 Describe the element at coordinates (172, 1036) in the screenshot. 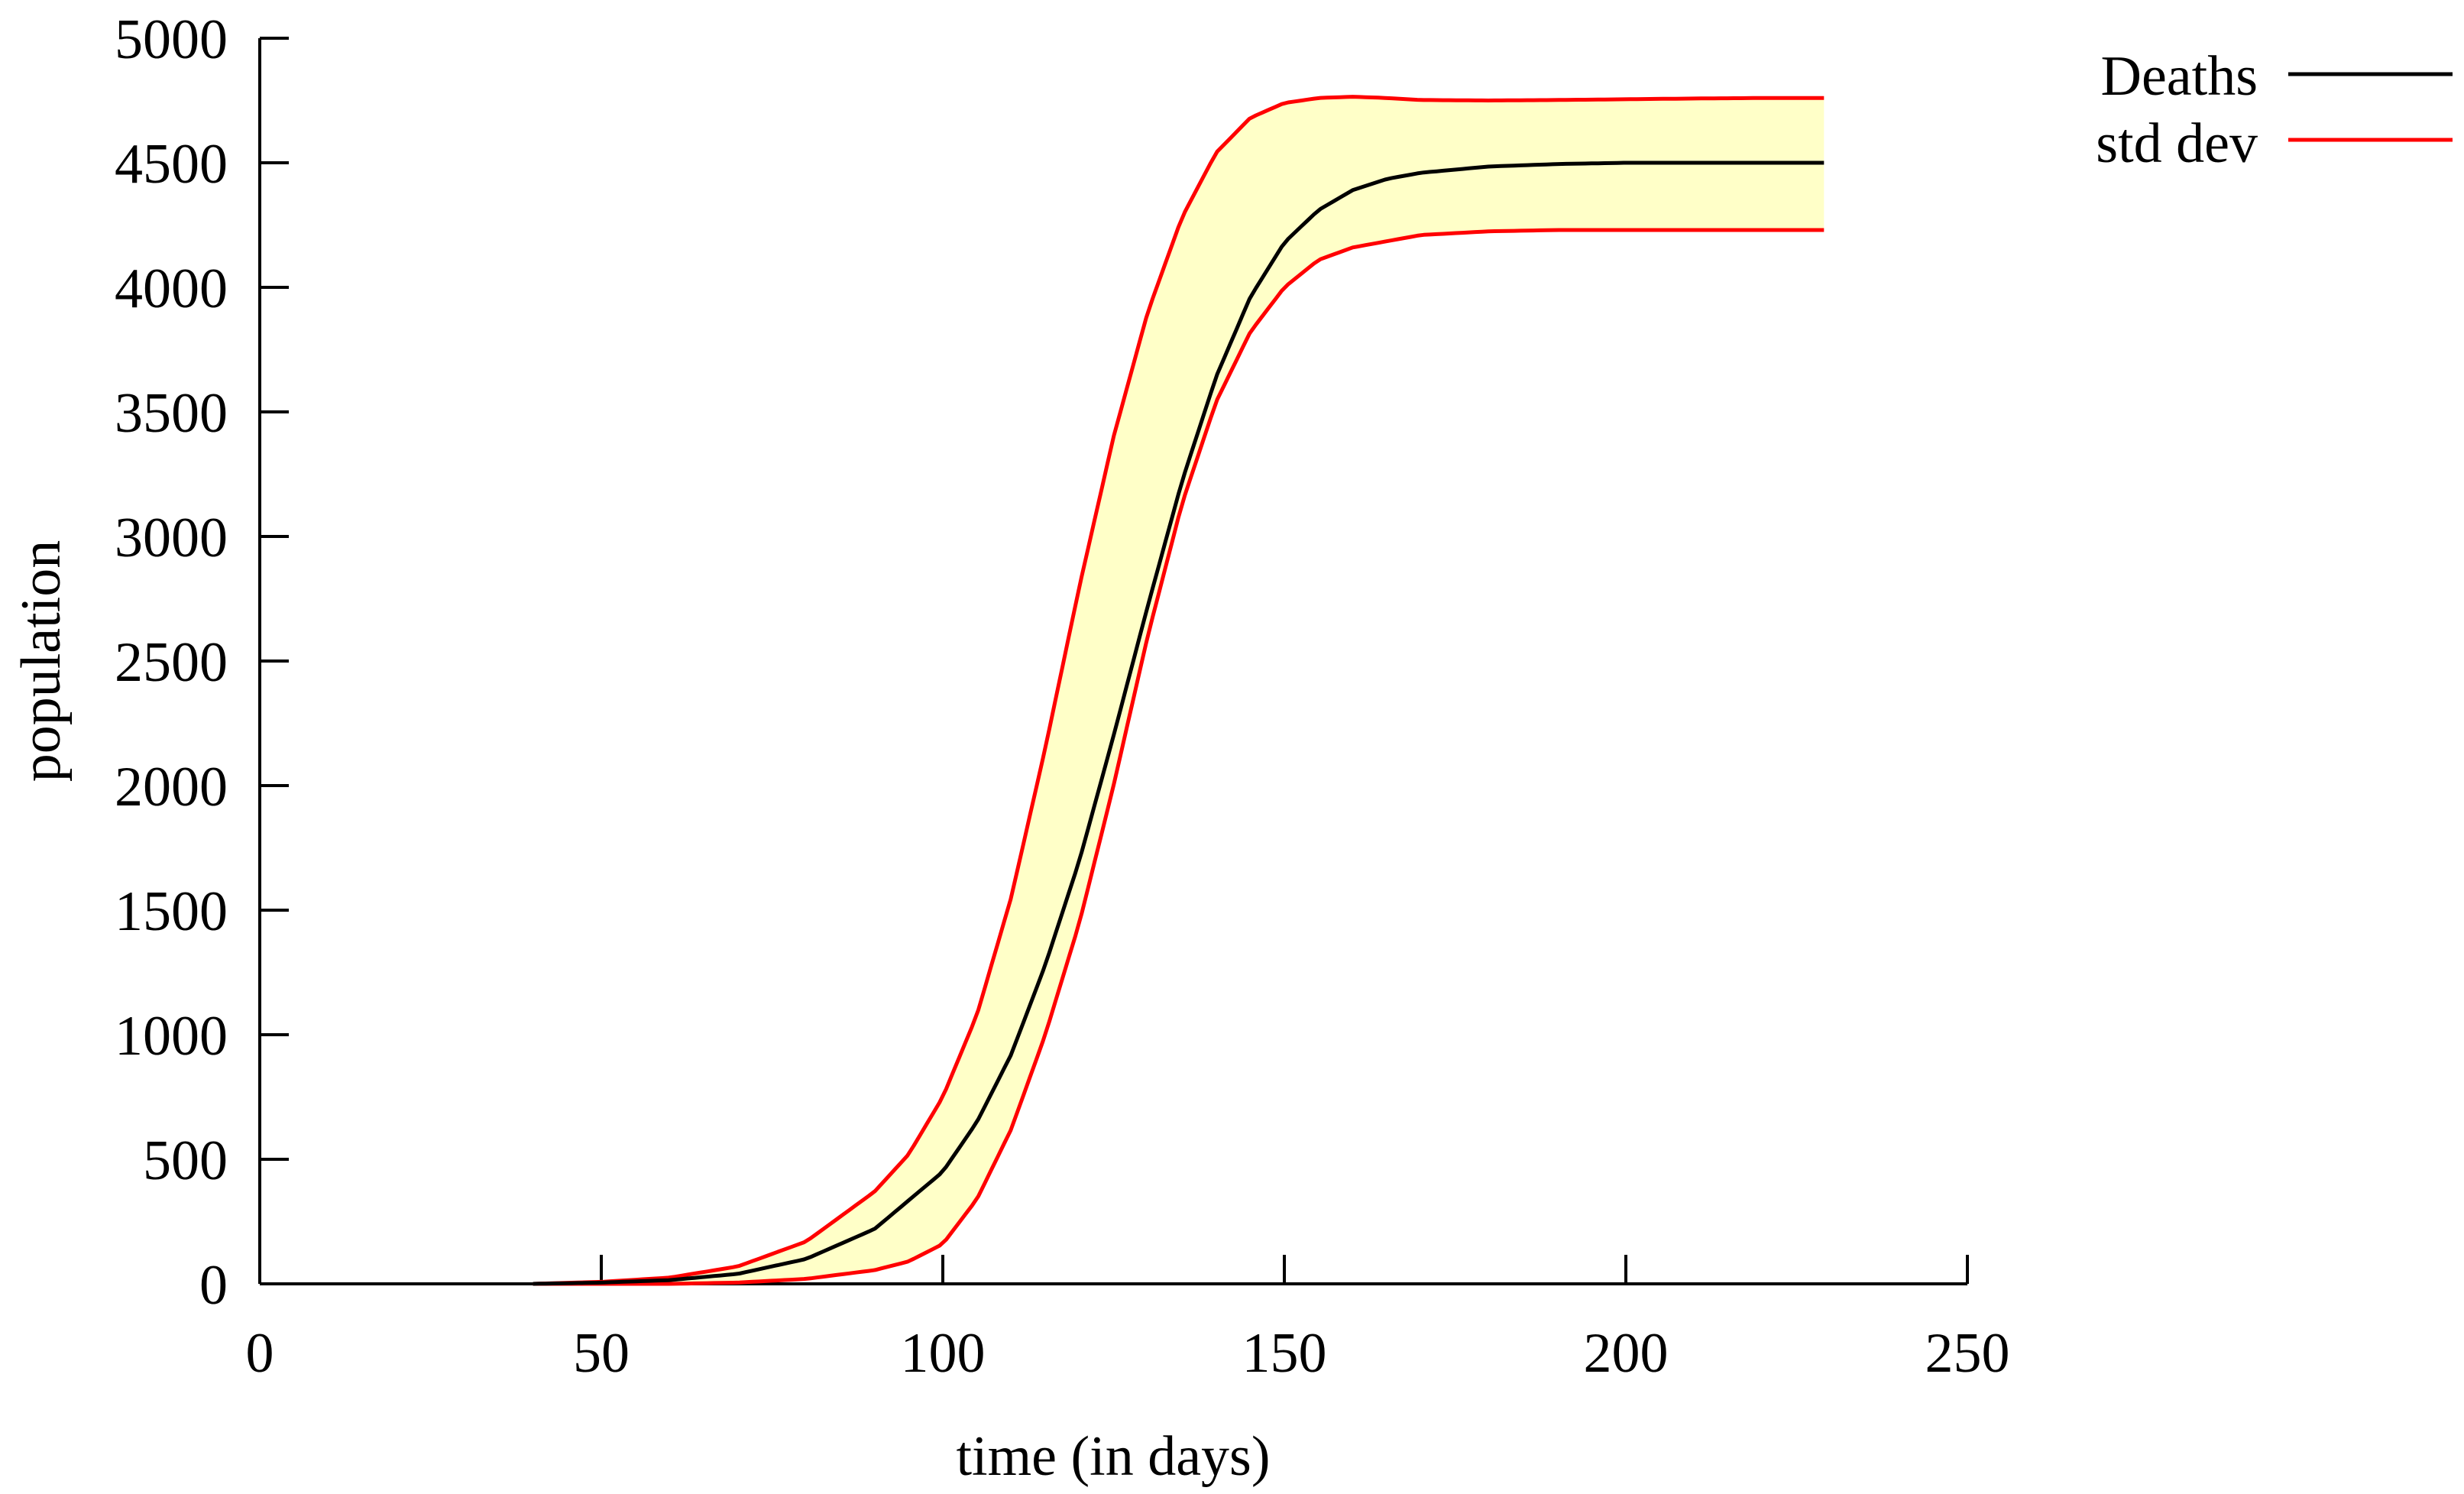

I see `y-tick-label: 1000` at that location.